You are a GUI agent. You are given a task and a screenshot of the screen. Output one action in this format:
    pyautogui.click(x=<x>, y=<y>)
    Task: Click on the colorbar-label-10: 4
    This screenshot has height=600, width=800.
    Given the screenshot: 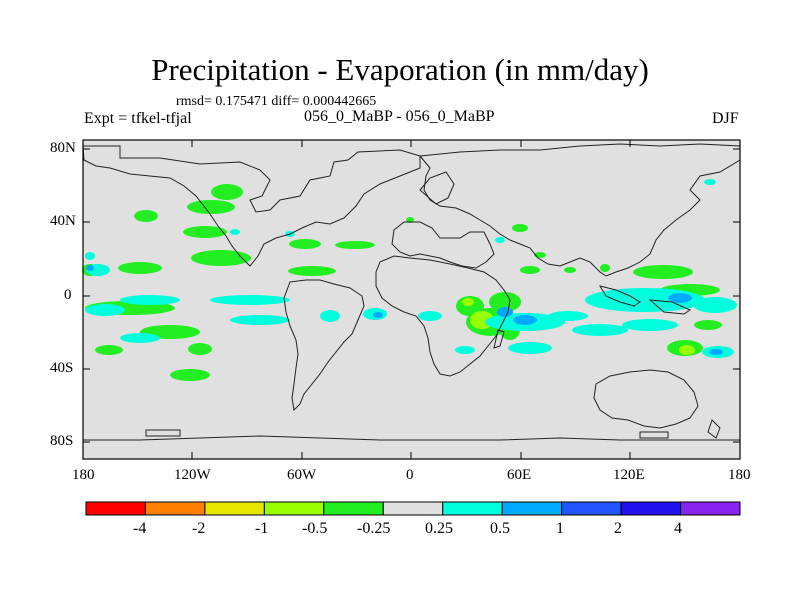 What is the action you would take?
    pyautogui.click(x=678, y=528)
    